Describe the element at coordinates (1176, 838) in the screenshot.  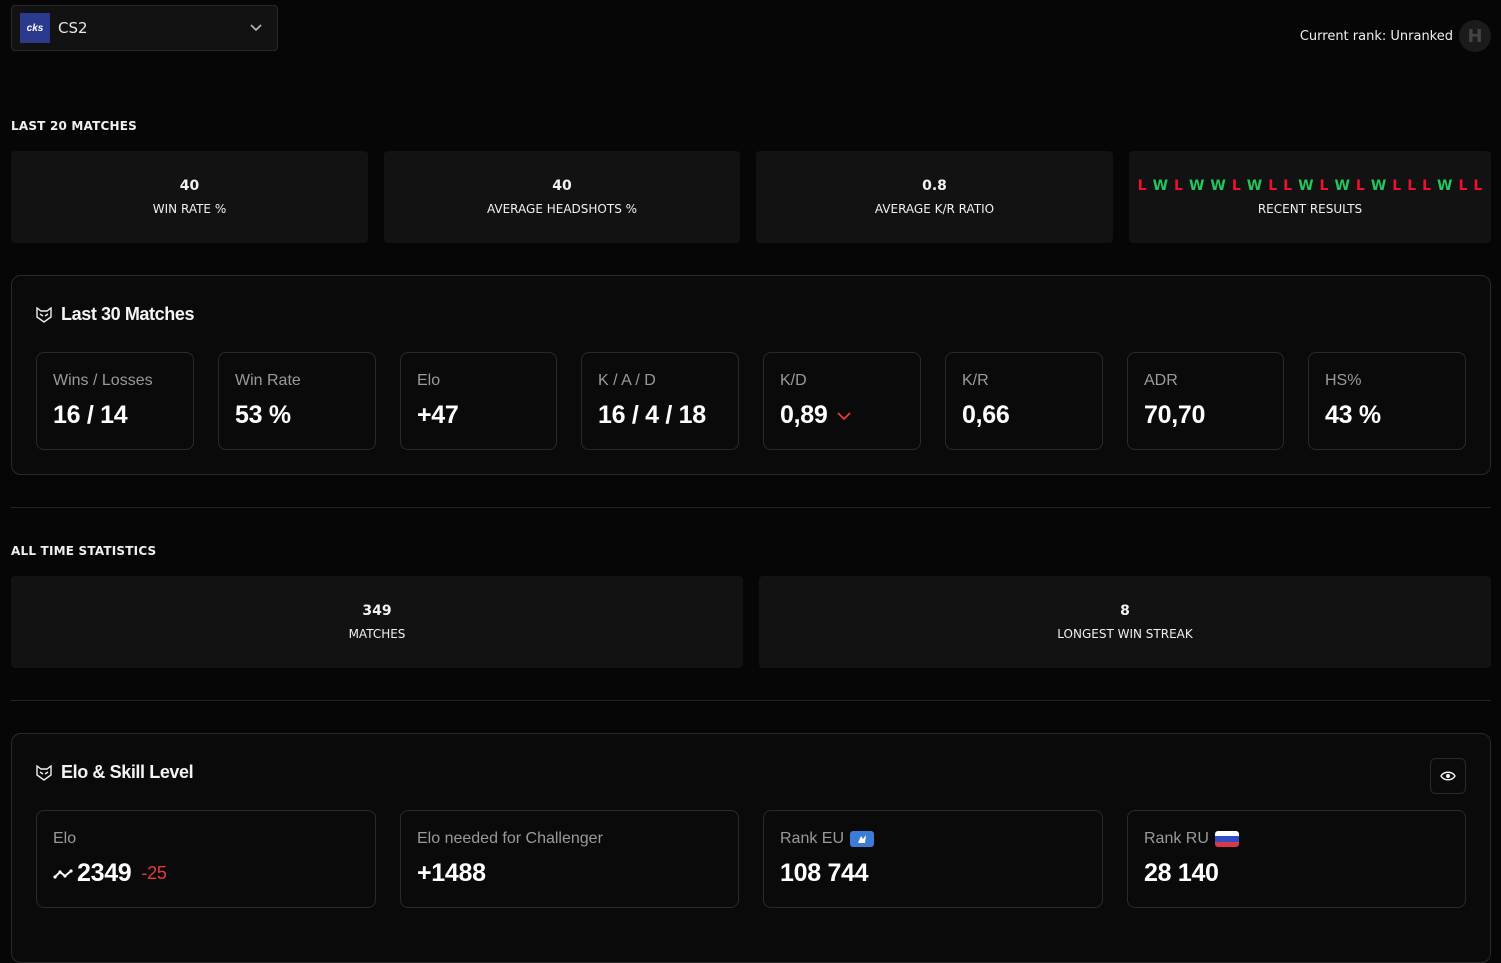
I see `card-label-text: Rank RU` at that location.